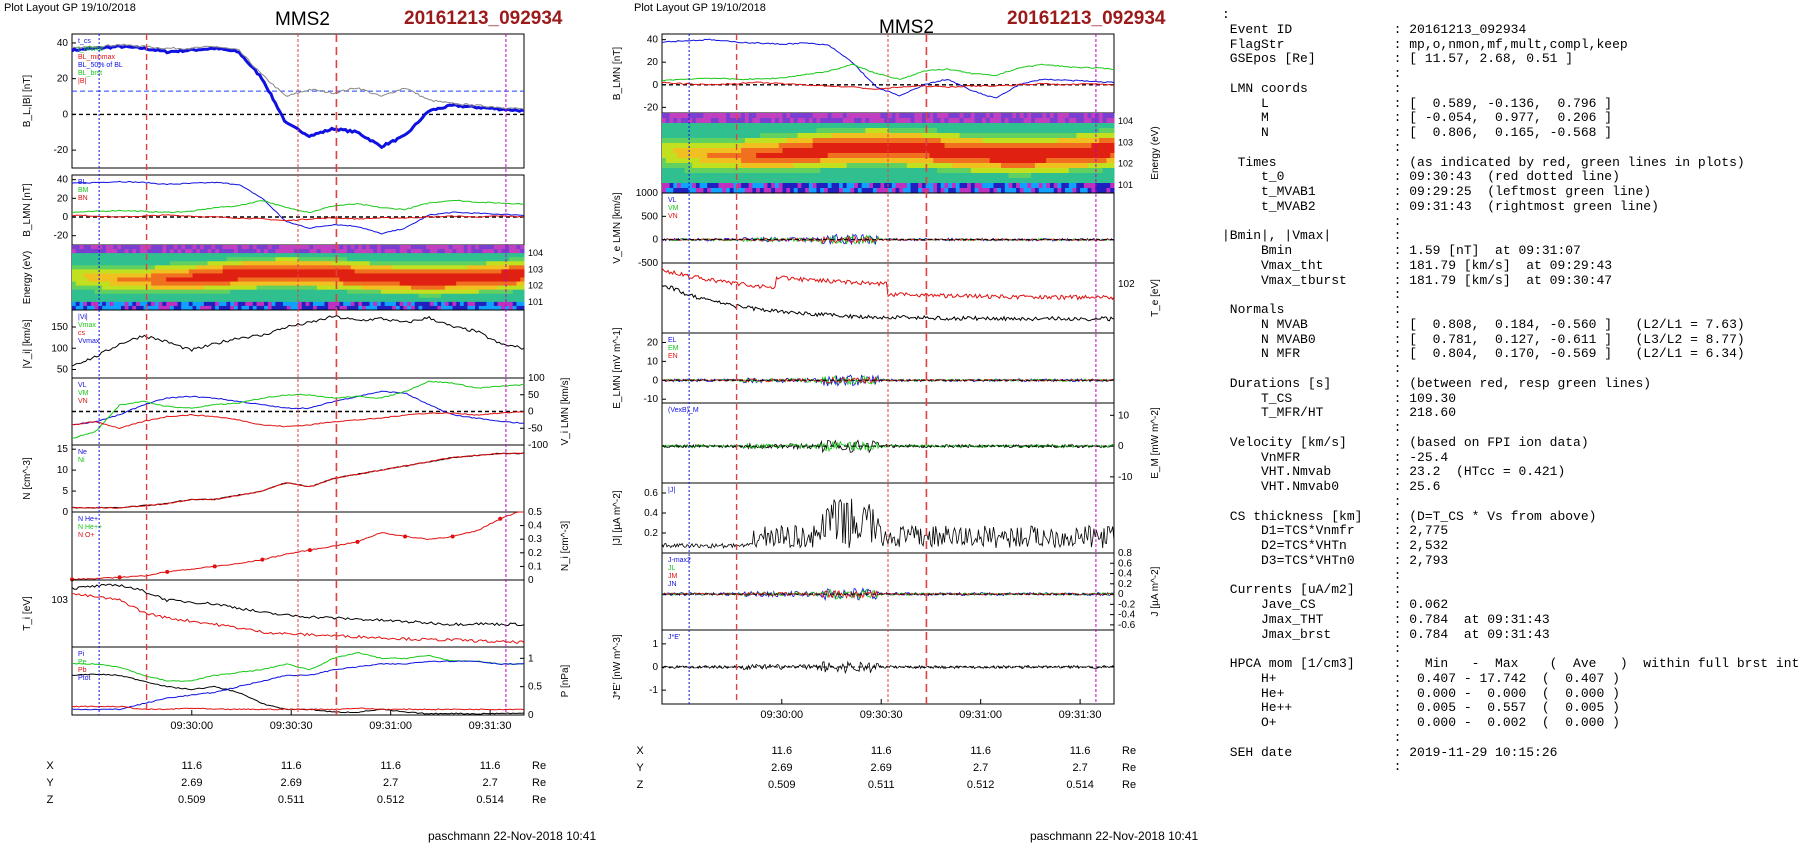  Describe the element at coordinates (535, 302) in the screenshot. I see `tick-label: 101` at that location.